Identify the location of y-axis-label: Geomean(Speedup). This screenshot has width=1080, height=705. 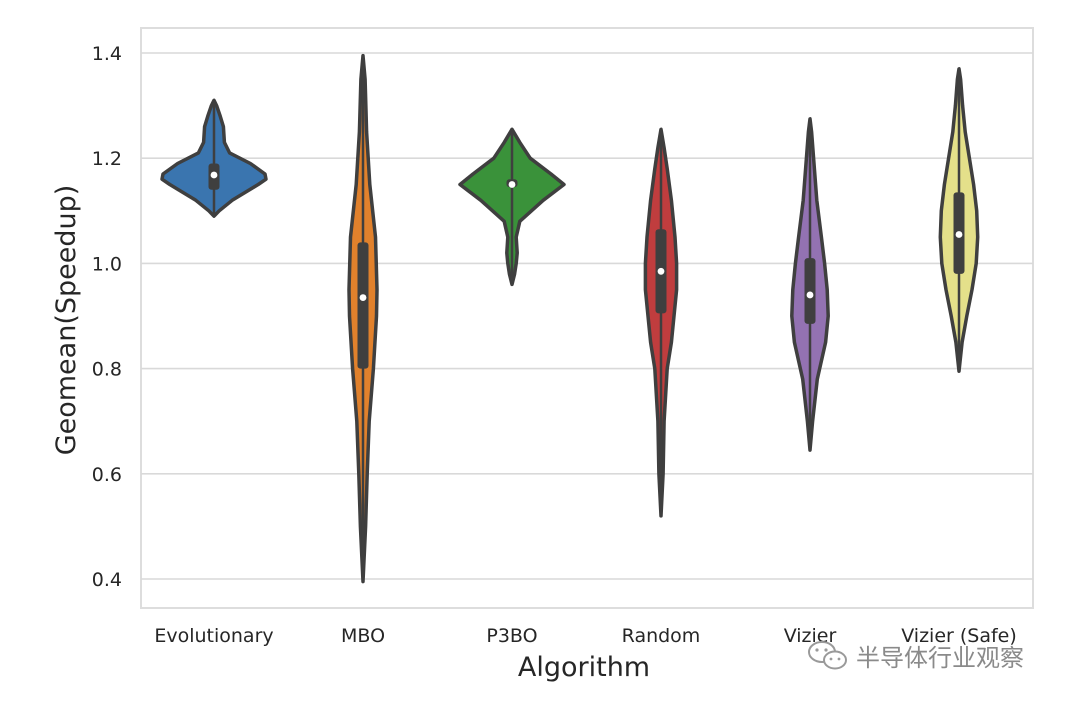
(66, 320).